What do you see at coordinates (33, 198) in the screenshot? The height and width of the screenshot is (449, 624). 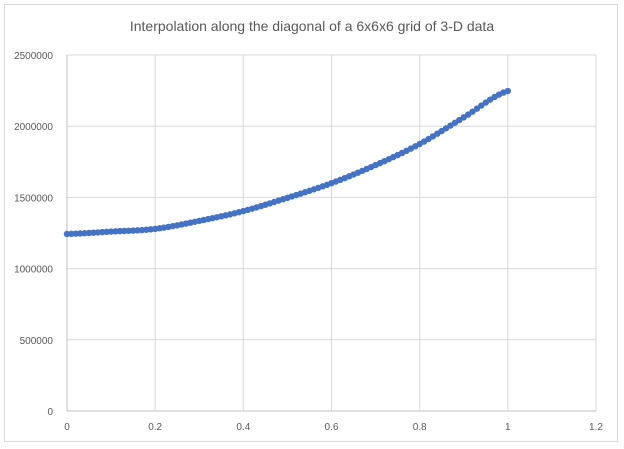 I see `y-tick-label: 1500000` at bounding box center [33, 198].